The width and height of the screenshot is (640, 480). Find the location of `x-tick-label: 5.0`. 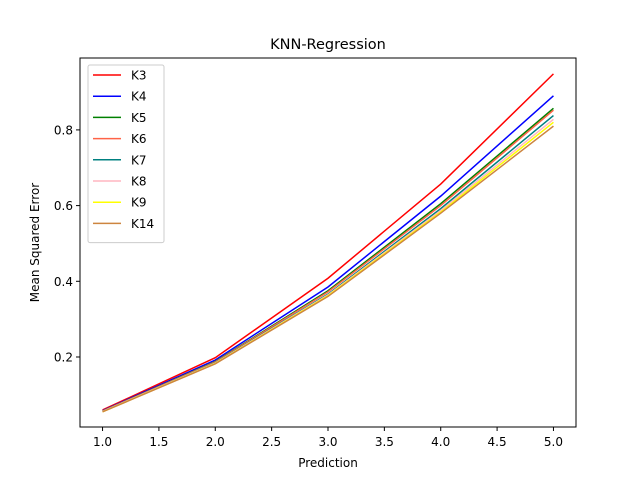

x-tick-label: 5.0 is located at coordinates (553, 442).